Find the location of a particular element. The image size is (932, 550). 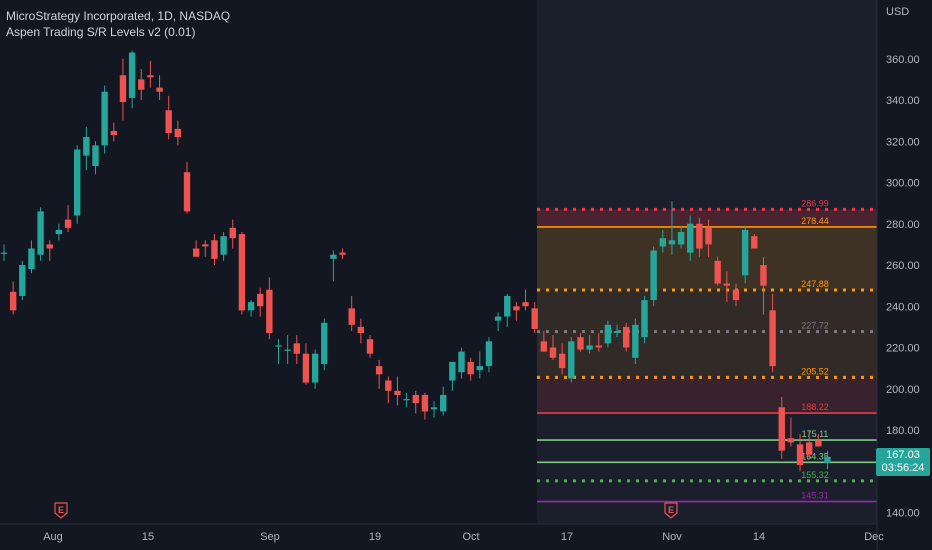

time-tick-label: 17 is located at coordinates (567, 537).